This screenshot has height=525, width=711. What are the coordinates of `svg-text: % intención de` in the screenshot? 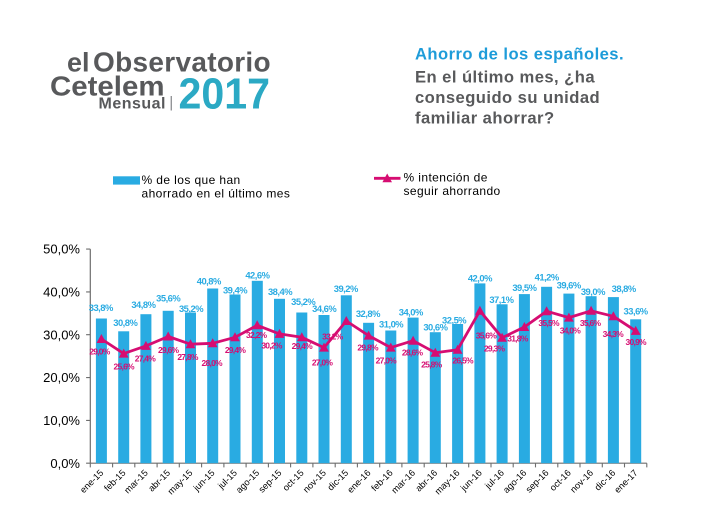 It's located at (446, 178).